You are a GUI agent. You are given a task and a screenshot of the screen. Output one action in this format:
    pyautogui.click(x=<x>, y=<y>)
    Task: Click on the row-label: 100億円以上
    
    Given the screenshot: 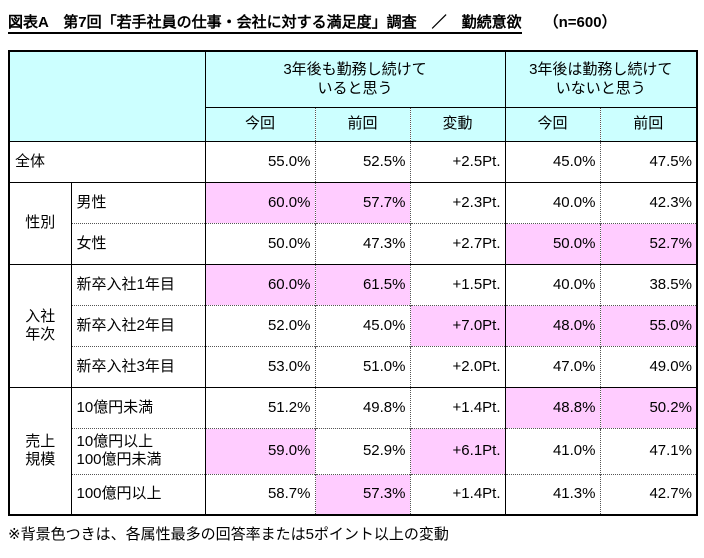 What is the action you would take?
    pyautogui.click(x=137, y=494)
    